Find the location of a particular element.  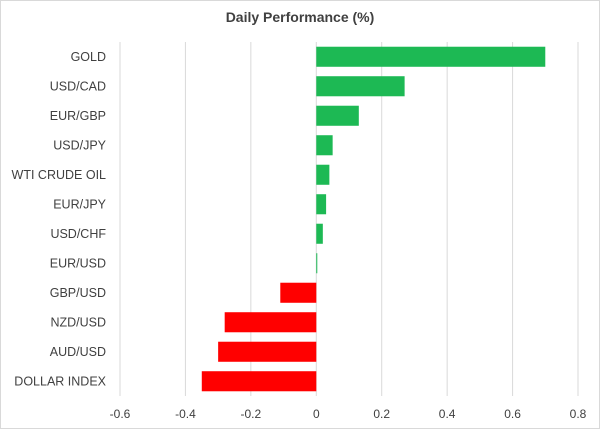

x-tick-label: 0 is located at coordinates (316, 414).